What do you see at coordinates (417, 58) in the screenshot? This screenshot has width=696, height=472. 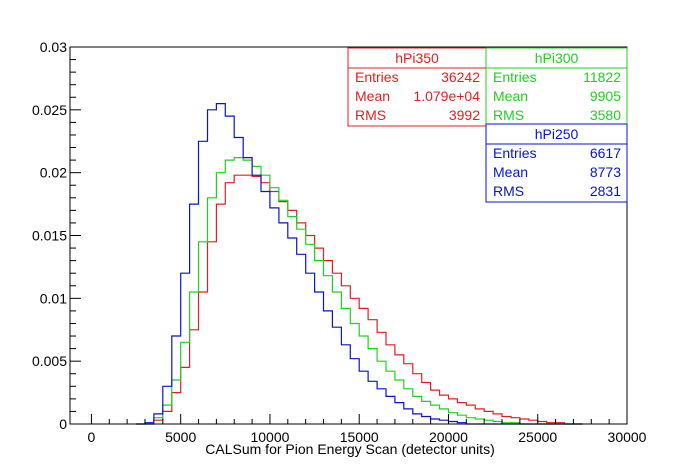 I see `stat-box-title: hPi350` at bounding box center [417, 58].